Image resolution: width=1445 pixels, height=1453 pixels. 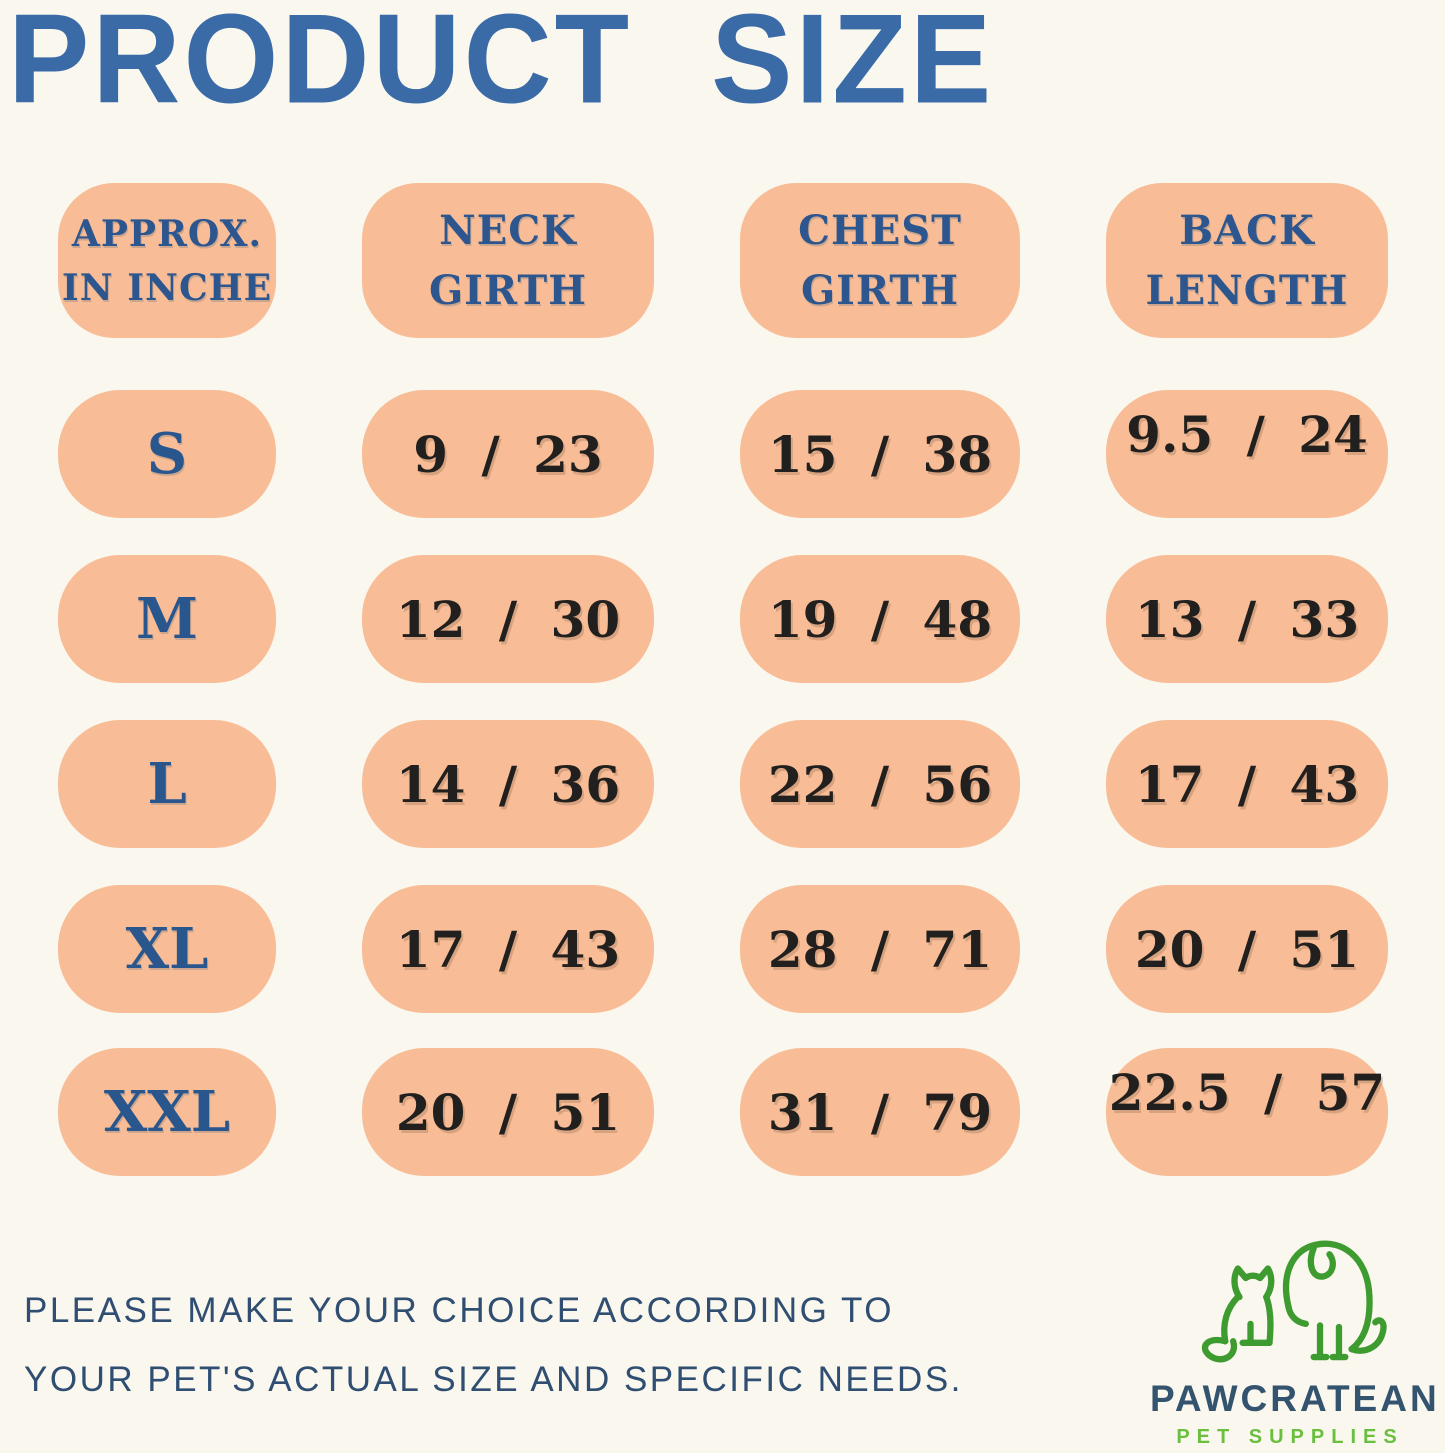 I want to click on back-length-cell: 9.5 / 24, so click(x=1247, y=454).